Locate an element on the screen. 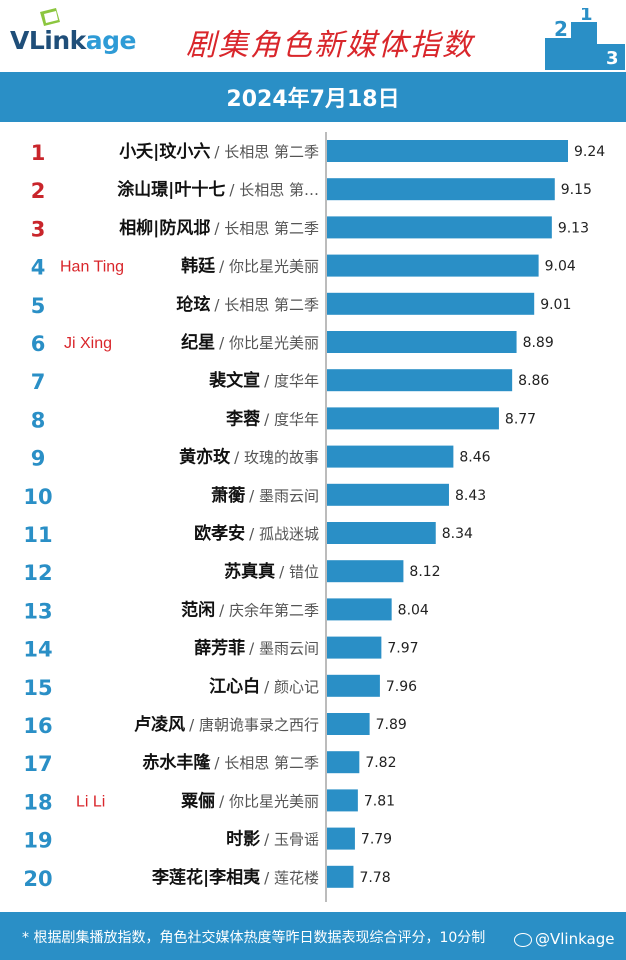 The image size is (626, 960). value-label: 7.97 is located at coordinates (402, 649).